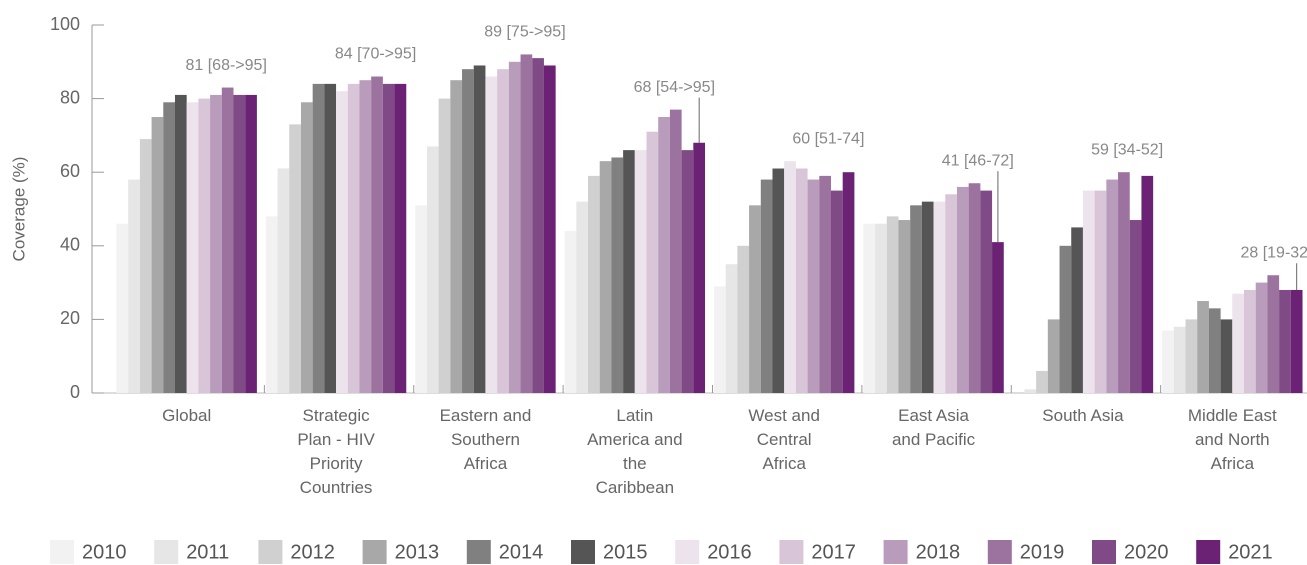  Describe the element at coordinates (1232, 439) in the screenshot. I see `x-tick-label: Middle East and North Africa` at that location.